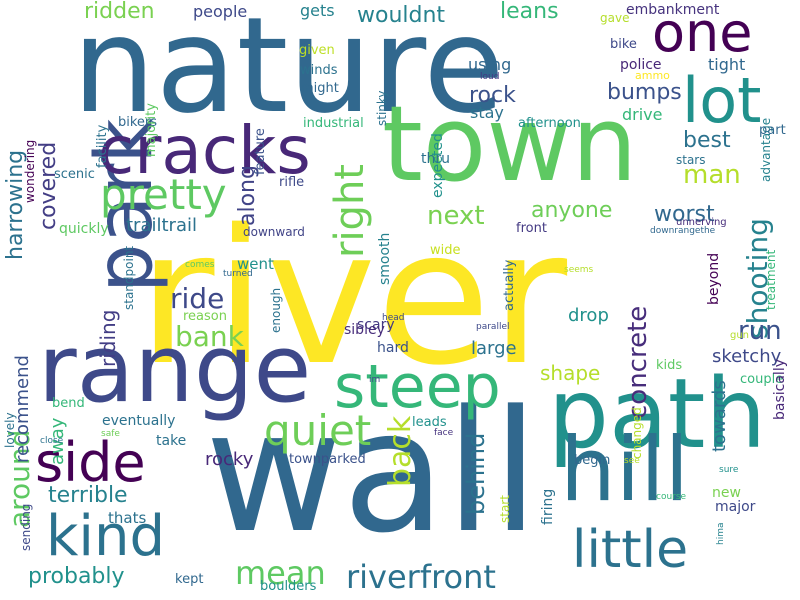 The width and height of the screenshot is (800, 600). What do you see at coordinates (657, 414) in the screenshot?
I see `word: path` at bounding box center [657, 414].